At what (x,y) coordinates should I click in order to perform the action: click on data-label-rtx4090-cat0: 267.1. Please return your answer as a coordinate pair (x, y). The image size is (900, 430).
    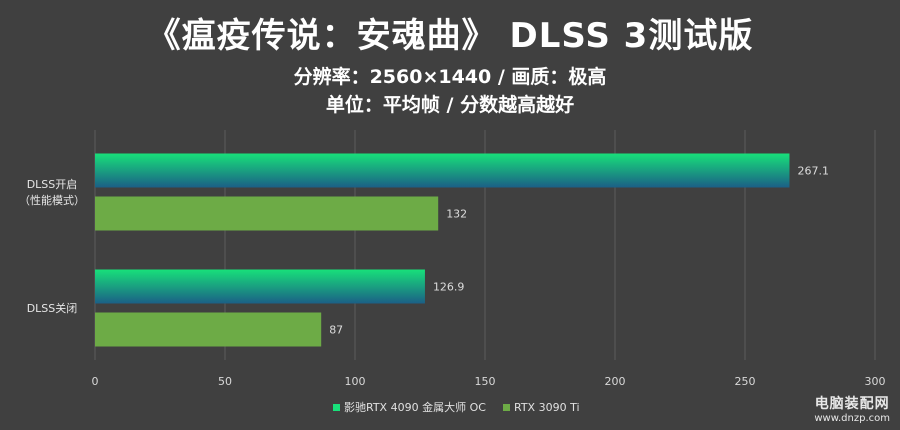
    Looking at the image, I should click on (813, 171).